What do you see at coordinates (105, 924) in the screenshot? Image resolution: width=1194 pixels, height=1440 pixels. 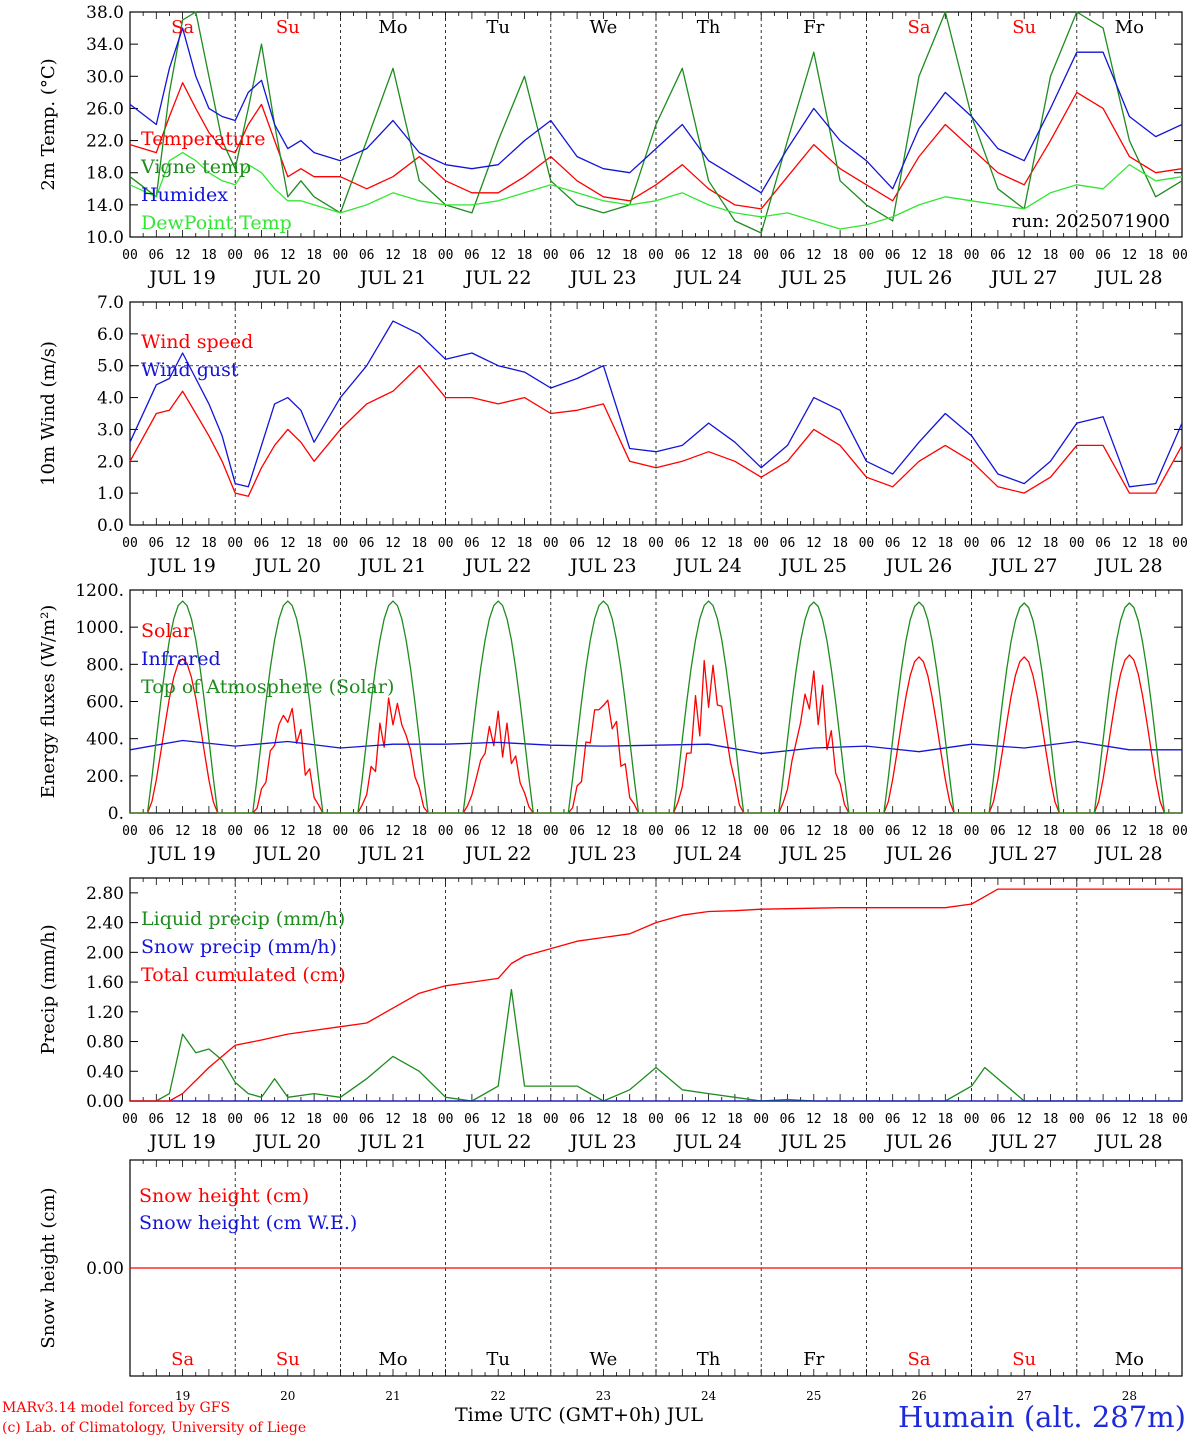 I see `y-tick-label: 2.40` at bounding box center [105, 924].